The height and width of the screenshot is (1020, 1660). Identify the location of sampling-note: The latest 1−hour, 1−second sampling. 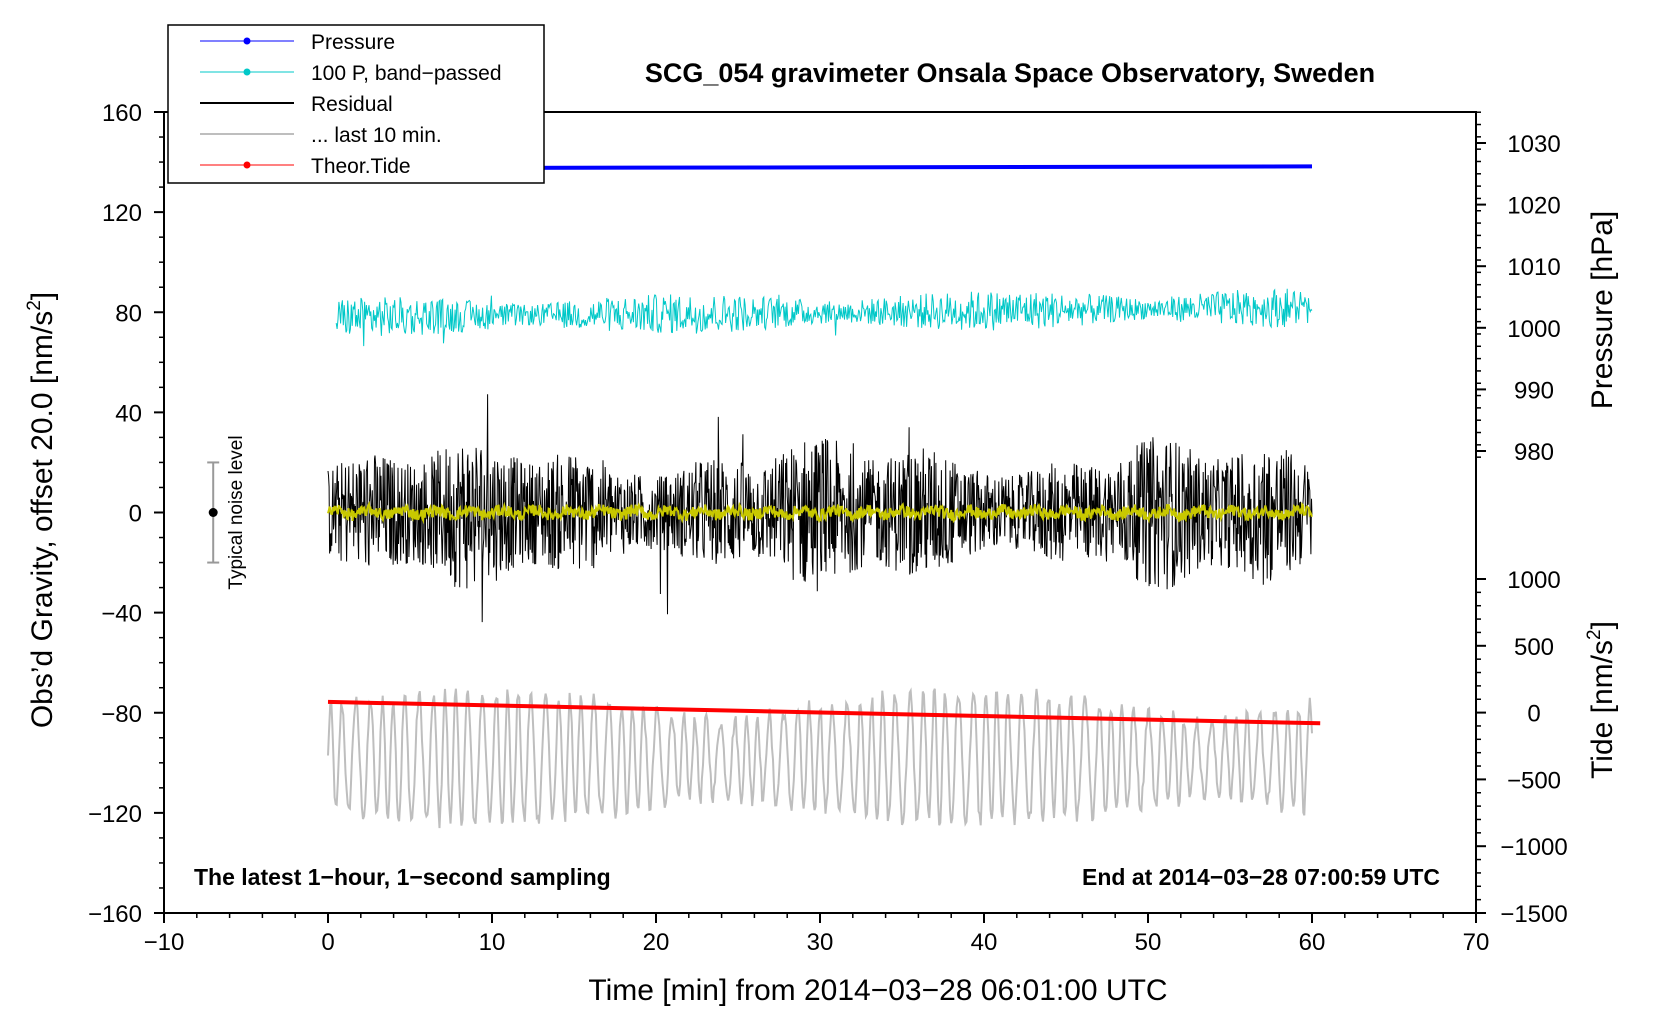
(402, 877).